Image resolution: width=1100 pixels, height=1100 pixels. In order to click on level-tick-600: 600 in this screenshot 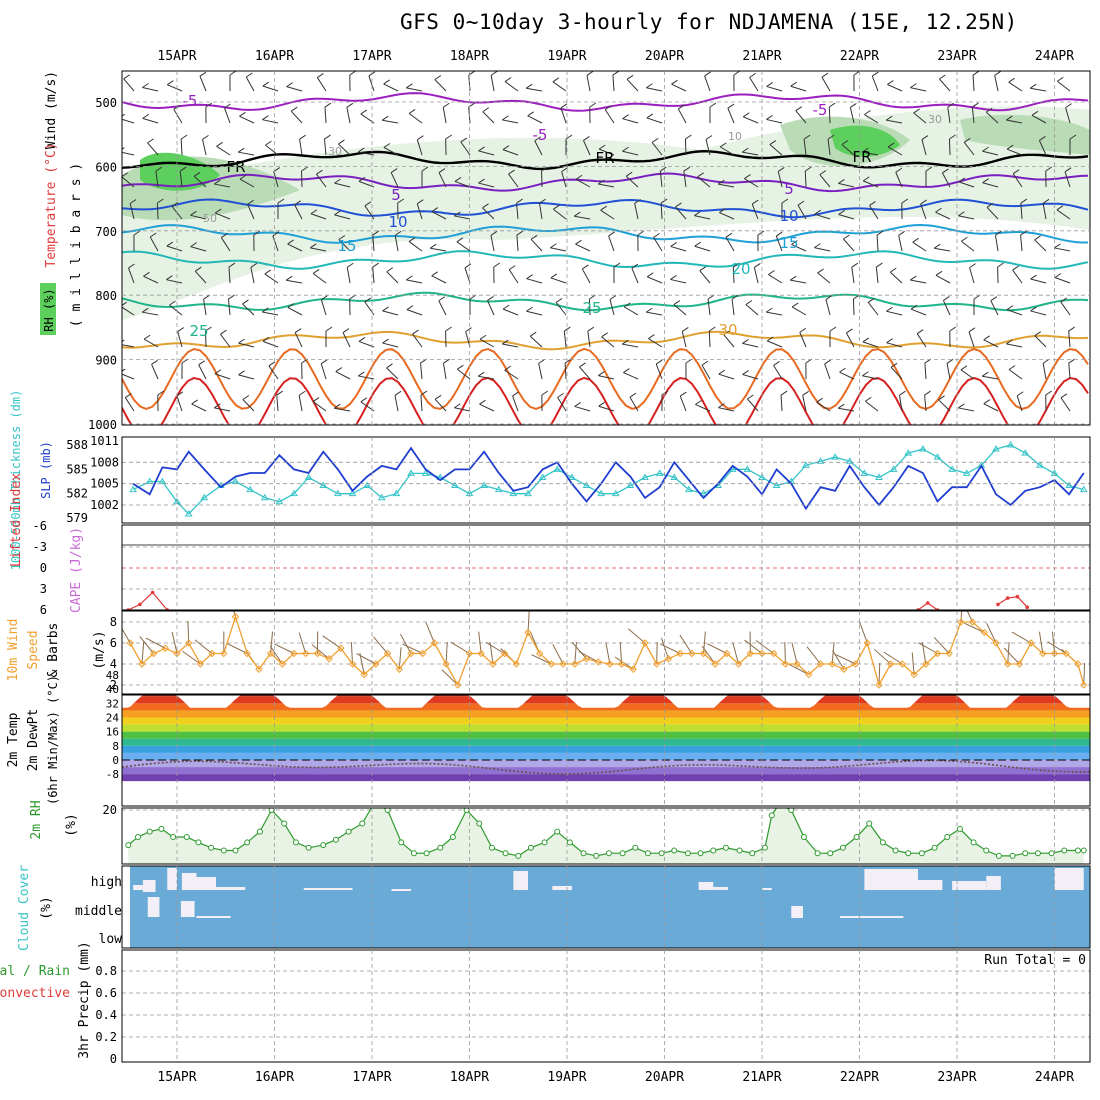, I will do `click(106, 167)`.